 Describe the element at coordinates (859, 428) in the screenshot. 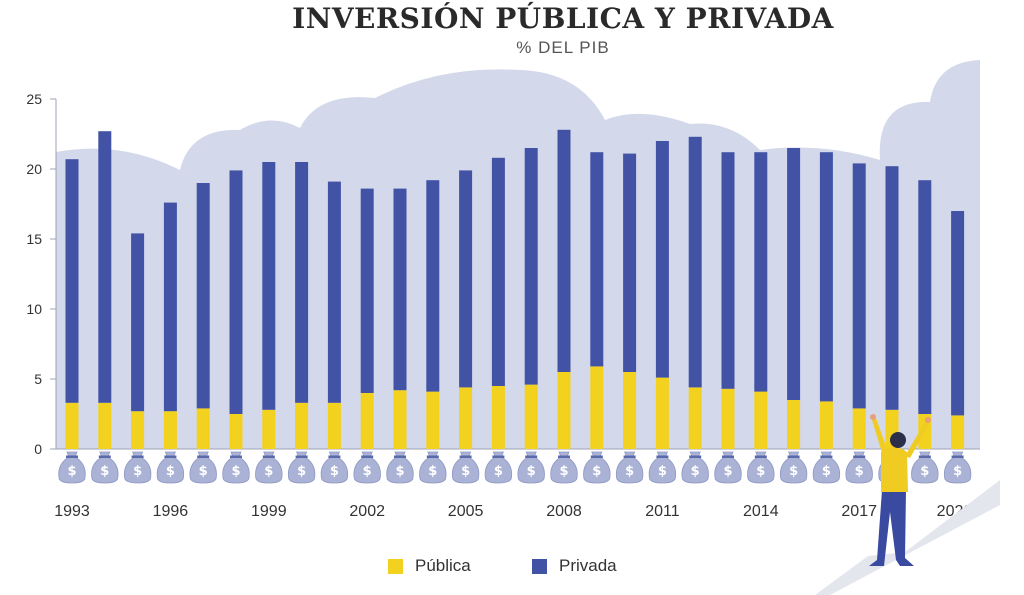

I see `bar-publica-2017` at that location.